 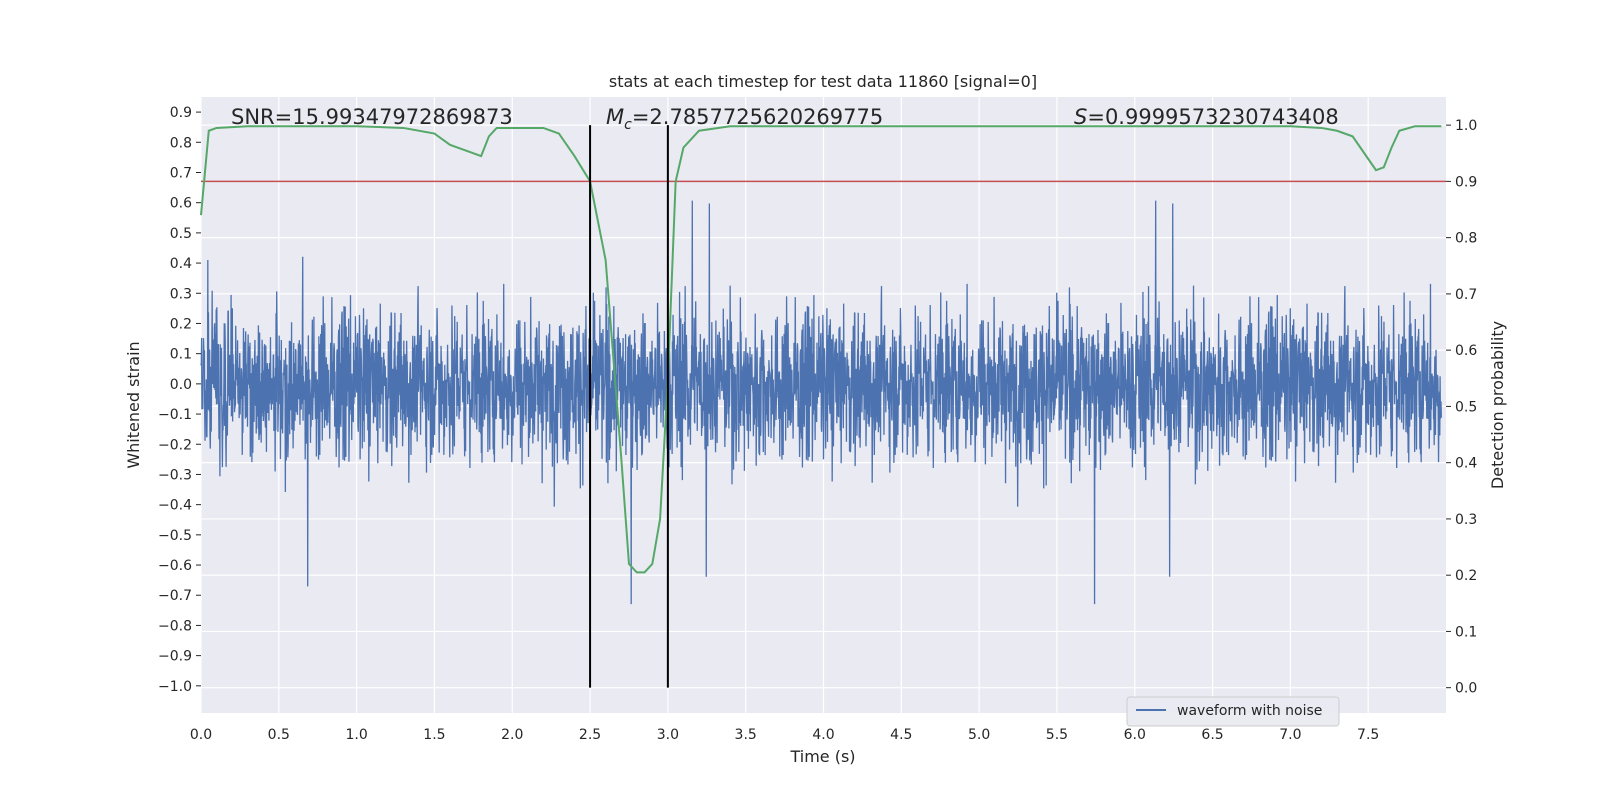 What do you see at coordinates (175, 475) in the screenshot?
I see `y-tick-label: −0.3` at bounding box center [175, 475].